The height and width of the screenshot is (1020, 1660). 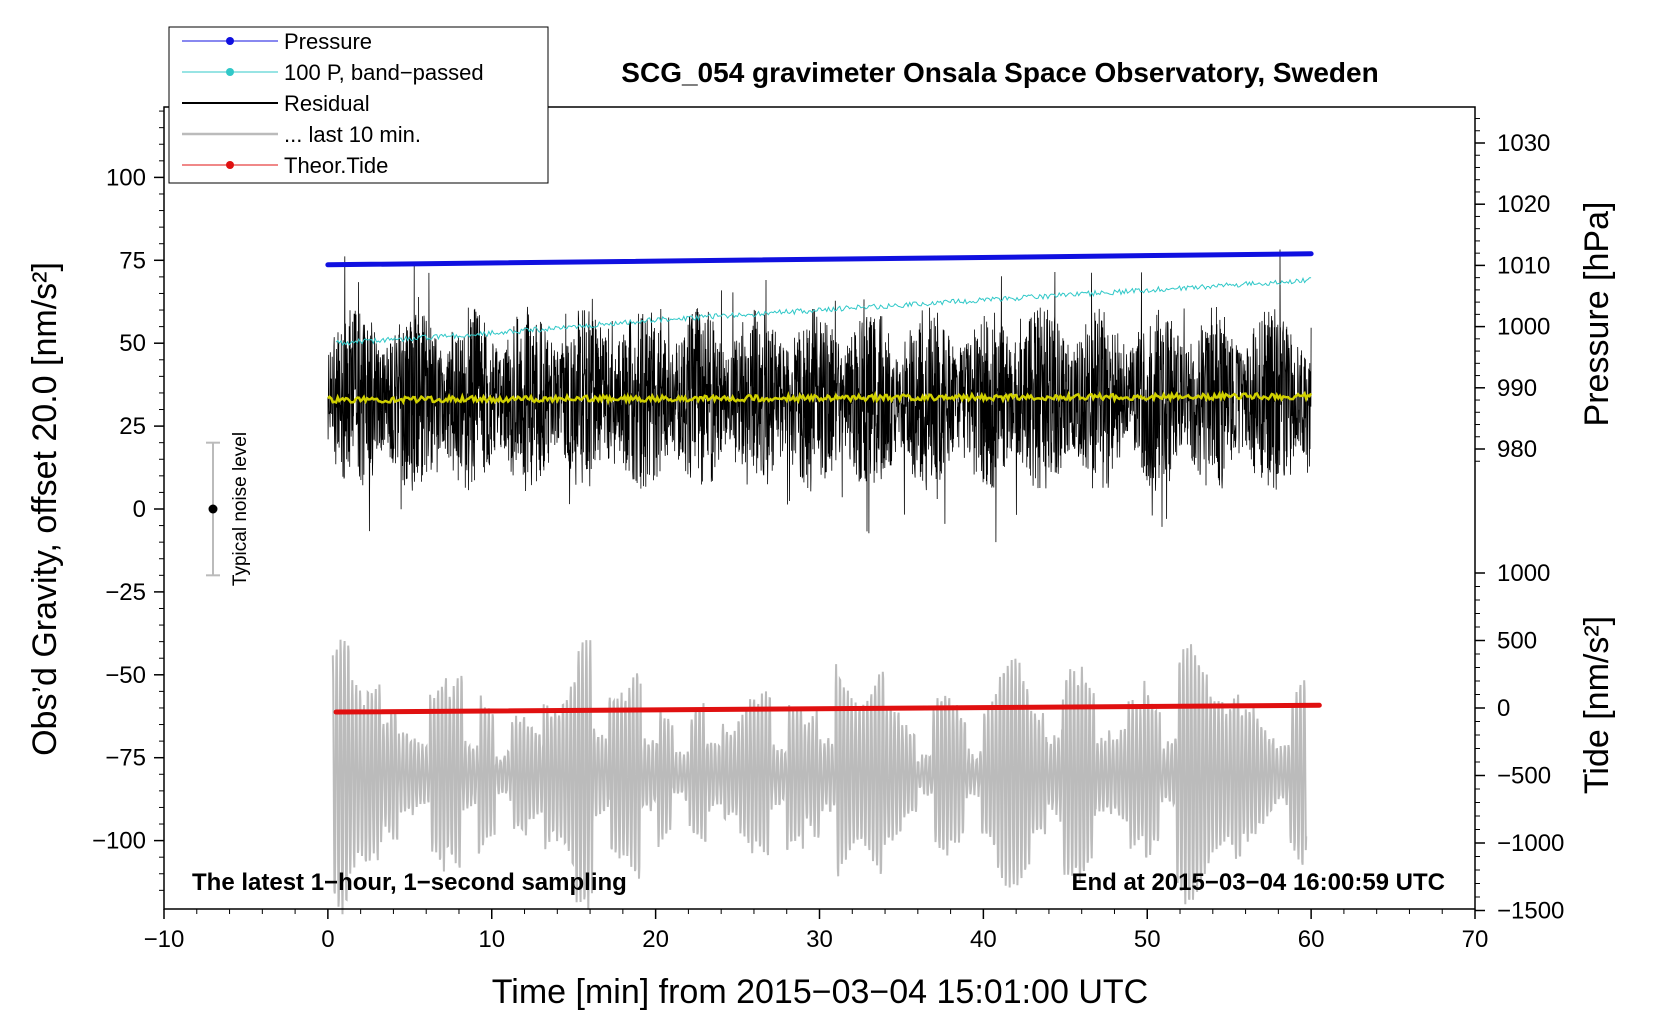 I want to click on tide-line, so click(x=827, y=708).